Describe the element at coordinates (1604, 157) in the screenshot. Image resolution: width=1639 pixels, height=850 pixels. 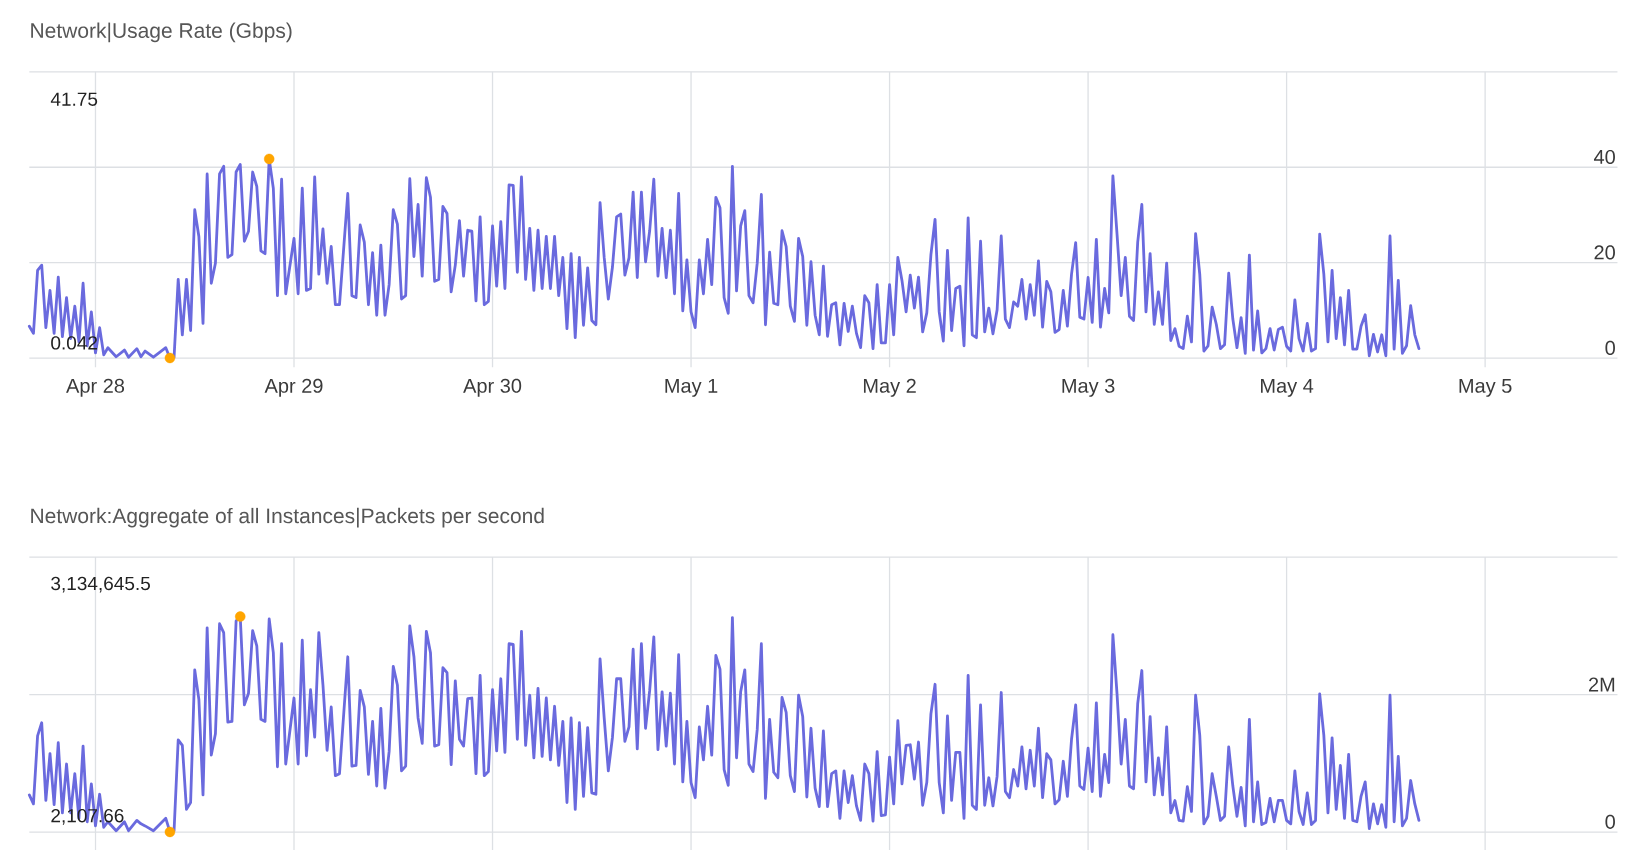
I see `y-tick-label: 40` at that location.